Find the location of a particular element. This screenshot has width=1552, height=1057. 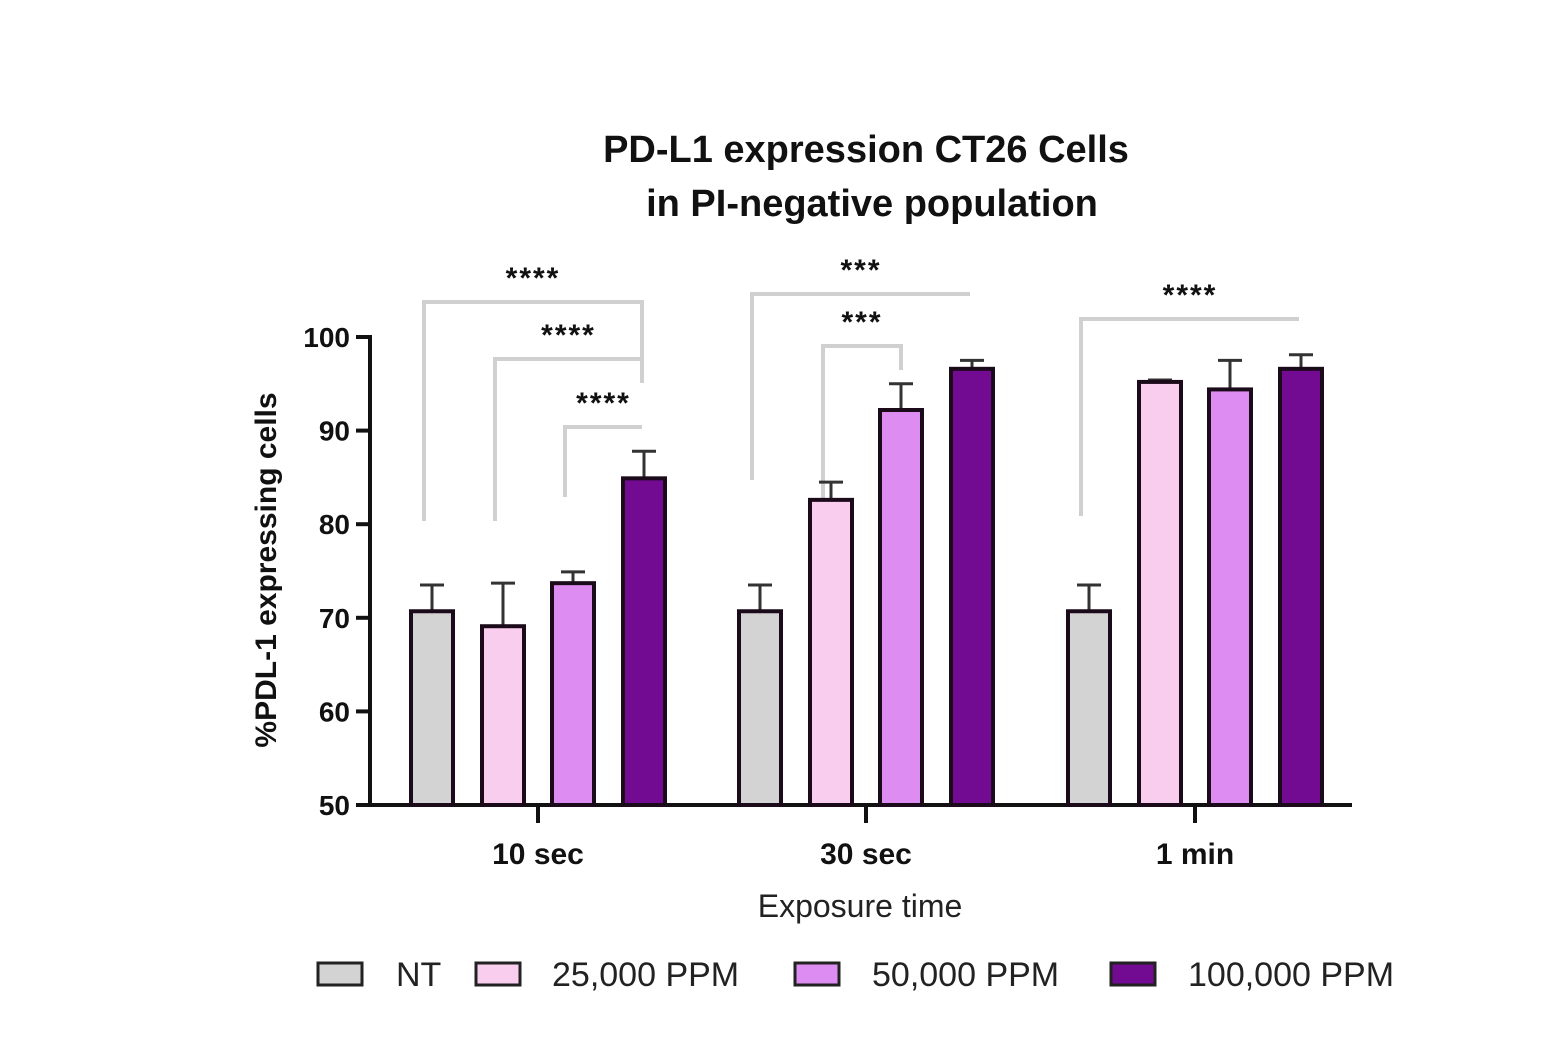

y-tick-label: 80 is located at coordinates (334, 524).